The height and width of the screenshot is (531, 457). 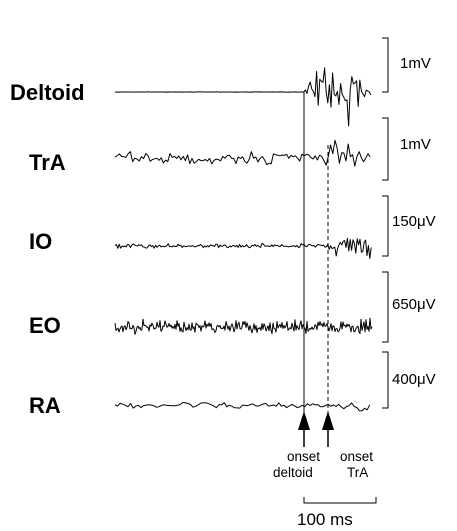 What do you see at coordinates (293, 472) in the screenshot?
I see `onset-label-deltoid-line2: deltoid` at bounding box center [293, 472].